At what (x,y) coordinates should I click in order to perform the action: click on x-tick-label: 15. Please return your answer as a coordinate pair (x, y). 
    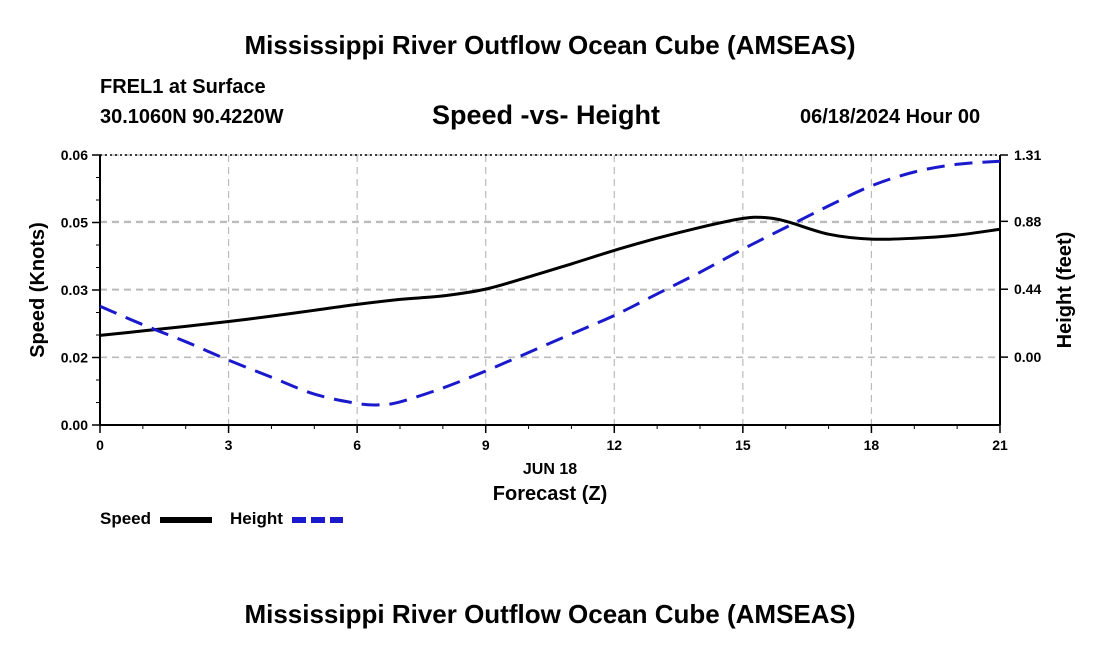
    Looking at the image, I should click on (743, 445).